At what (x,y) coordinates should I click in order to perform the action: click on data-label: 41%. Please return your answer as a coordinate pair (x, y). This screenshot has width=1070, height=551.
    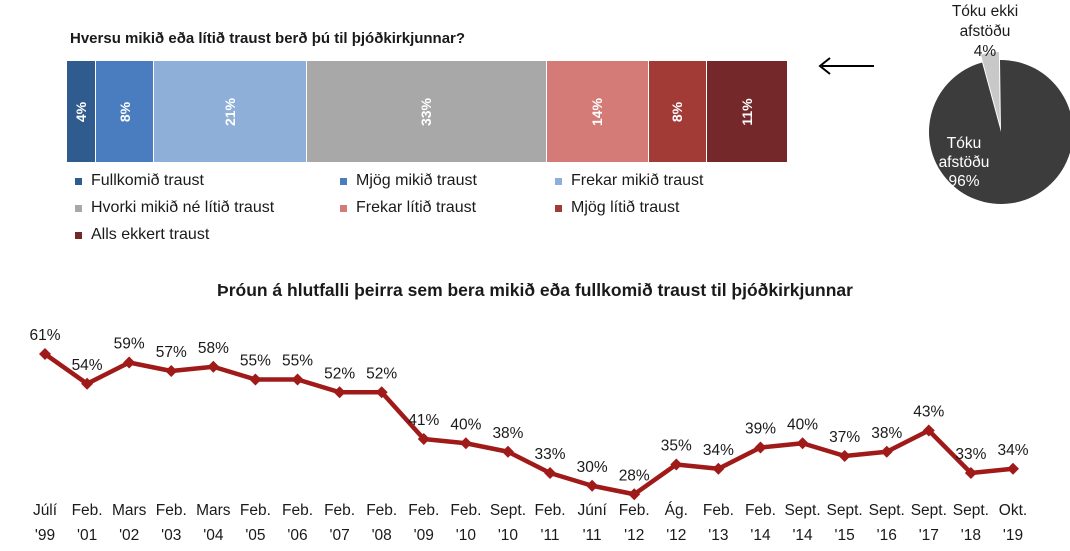
    Looking at the image, I should click on (423, 420).